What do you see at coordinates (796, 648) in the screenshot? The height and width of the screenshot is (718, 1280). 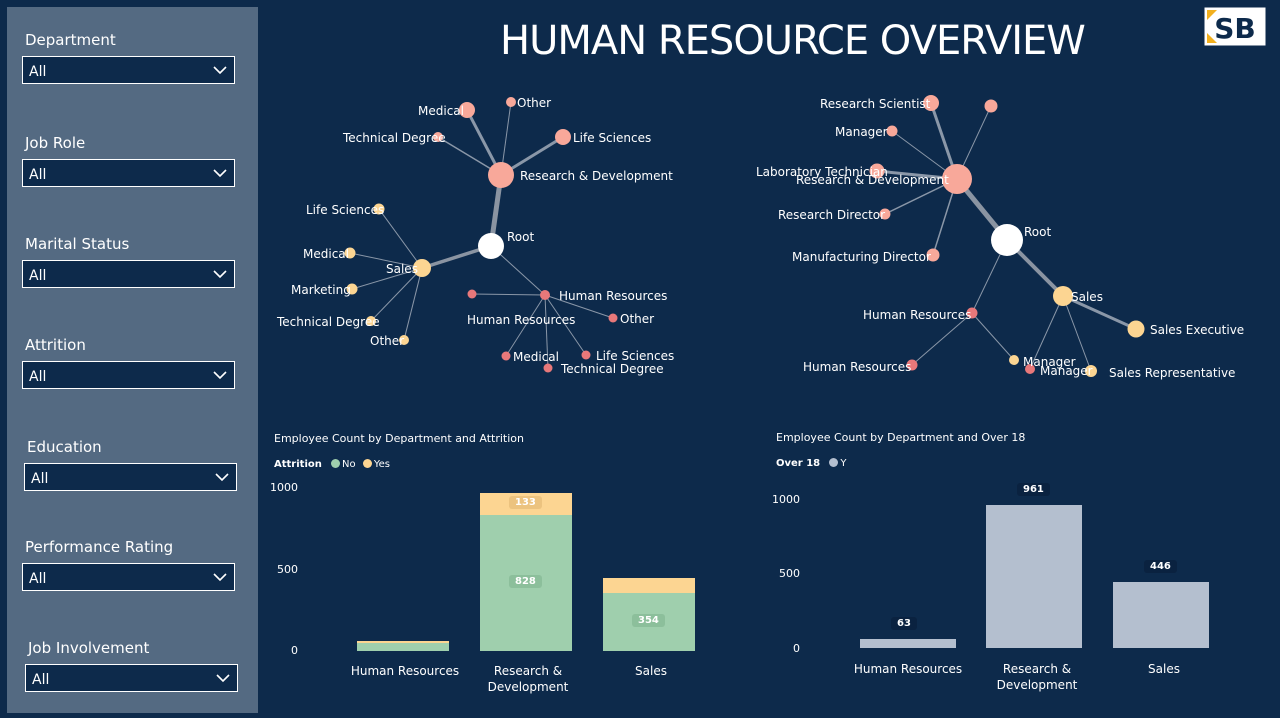 I see `y-tick: 0` at bounding box center [796, 648].